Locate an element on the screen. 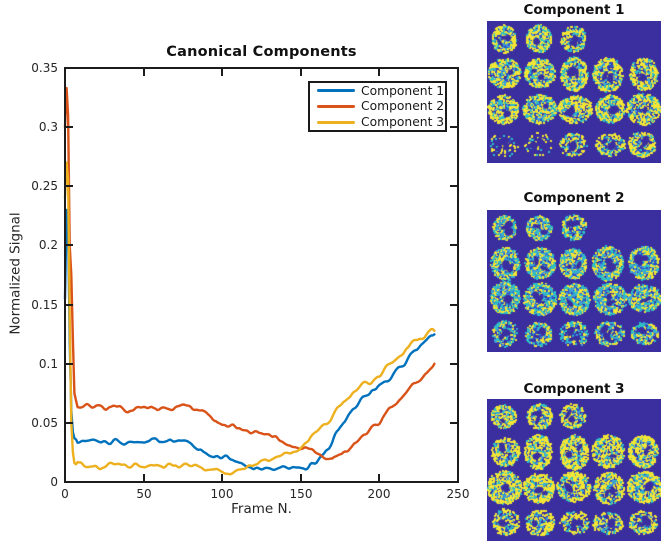 The image size is (669, 550). legend-label: Component 1 is located at coordinates (403, 90).